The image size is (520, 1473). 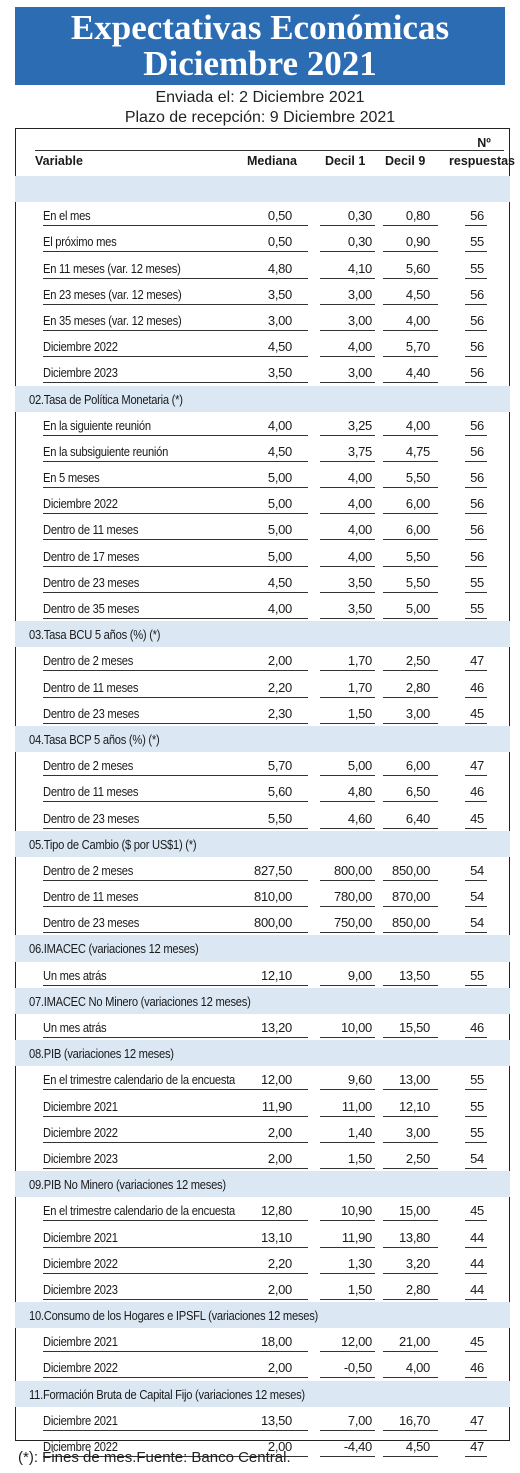 What do you see at coordinates (417, 242) in the screenshot?
I see `cell-decil-9: 0,90` at bounding box center [417, 242].